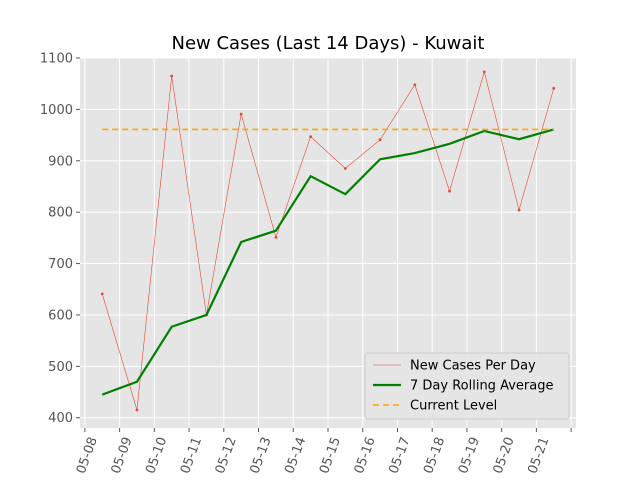 The width and height of the screenshot is (640, 480). Describe the element at coordinates (295, 455) in the screenshot. I see `x-tick-label: 05-14` at that location.